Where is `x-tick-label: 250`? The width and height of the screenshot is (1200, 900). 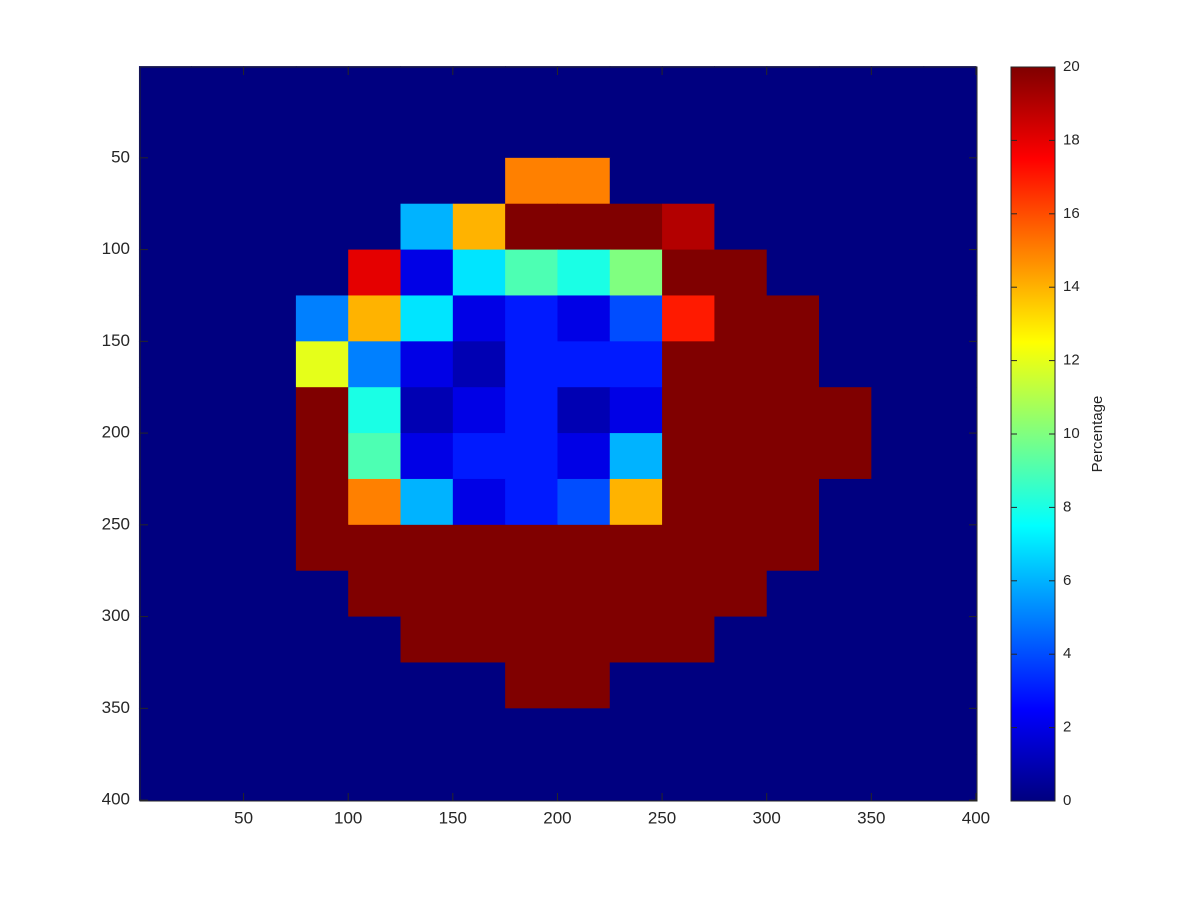
x-tick-label: 250 is located at coordinates (662, 817).